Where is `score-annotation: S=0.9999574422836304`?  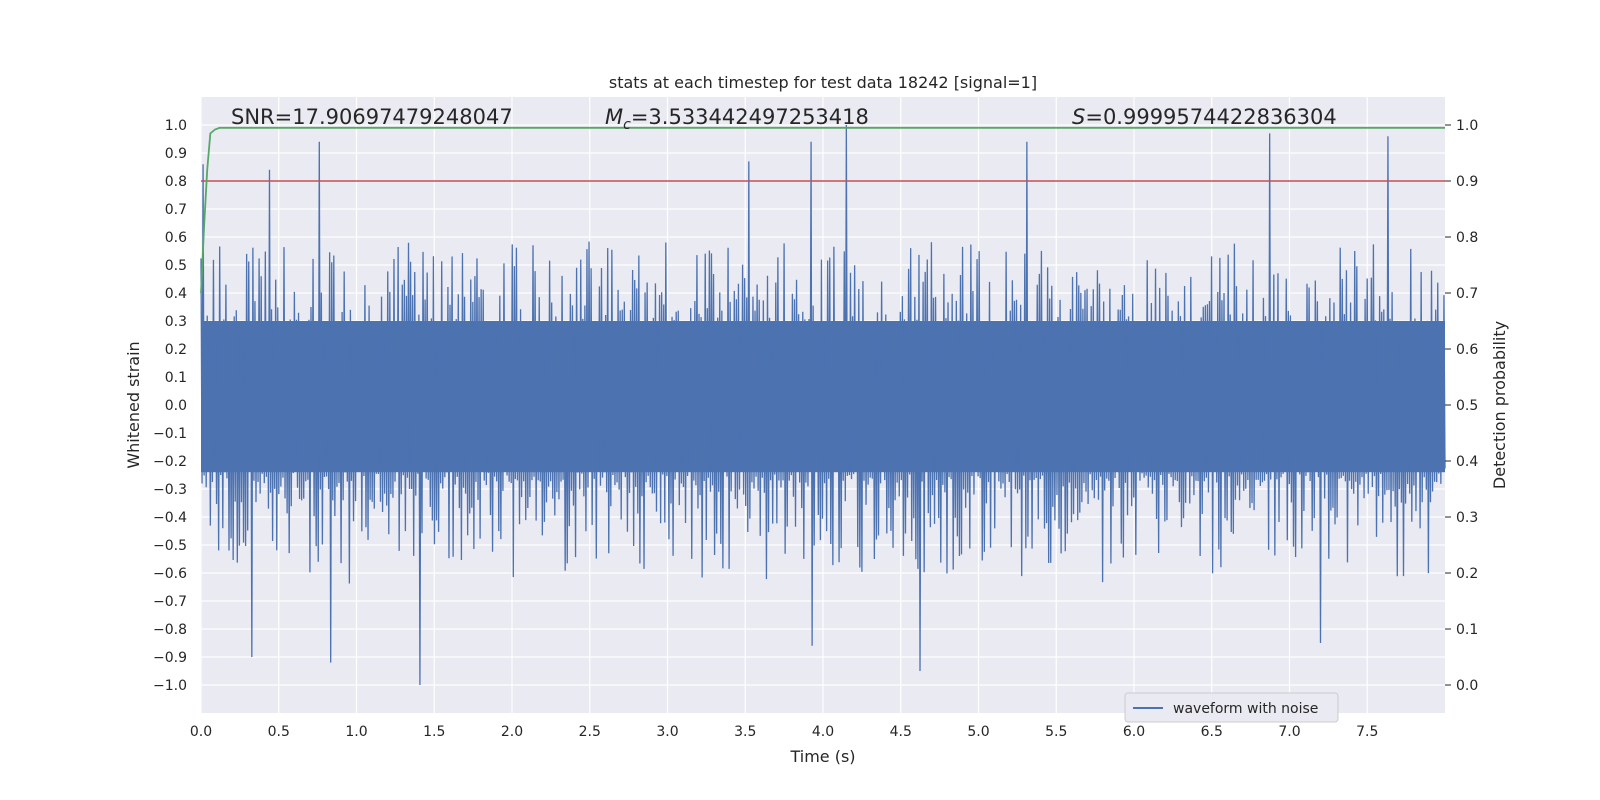 score-annotation: S=0.9999574422836304 is located at coordinates (1204, 117).